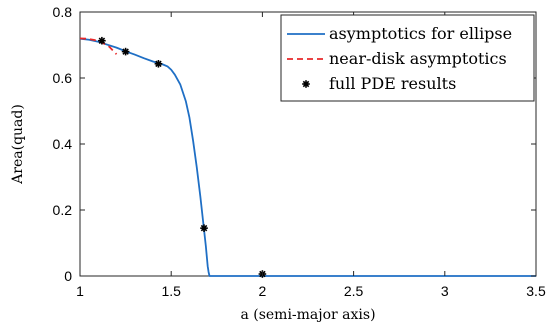 Image resolution: width=550 pixels, height=327 pixels. Describe the element at coordinates (420, 33) in the screenshot. I see `legend-label-ellipse: asymptotics for ellipse` at that location.